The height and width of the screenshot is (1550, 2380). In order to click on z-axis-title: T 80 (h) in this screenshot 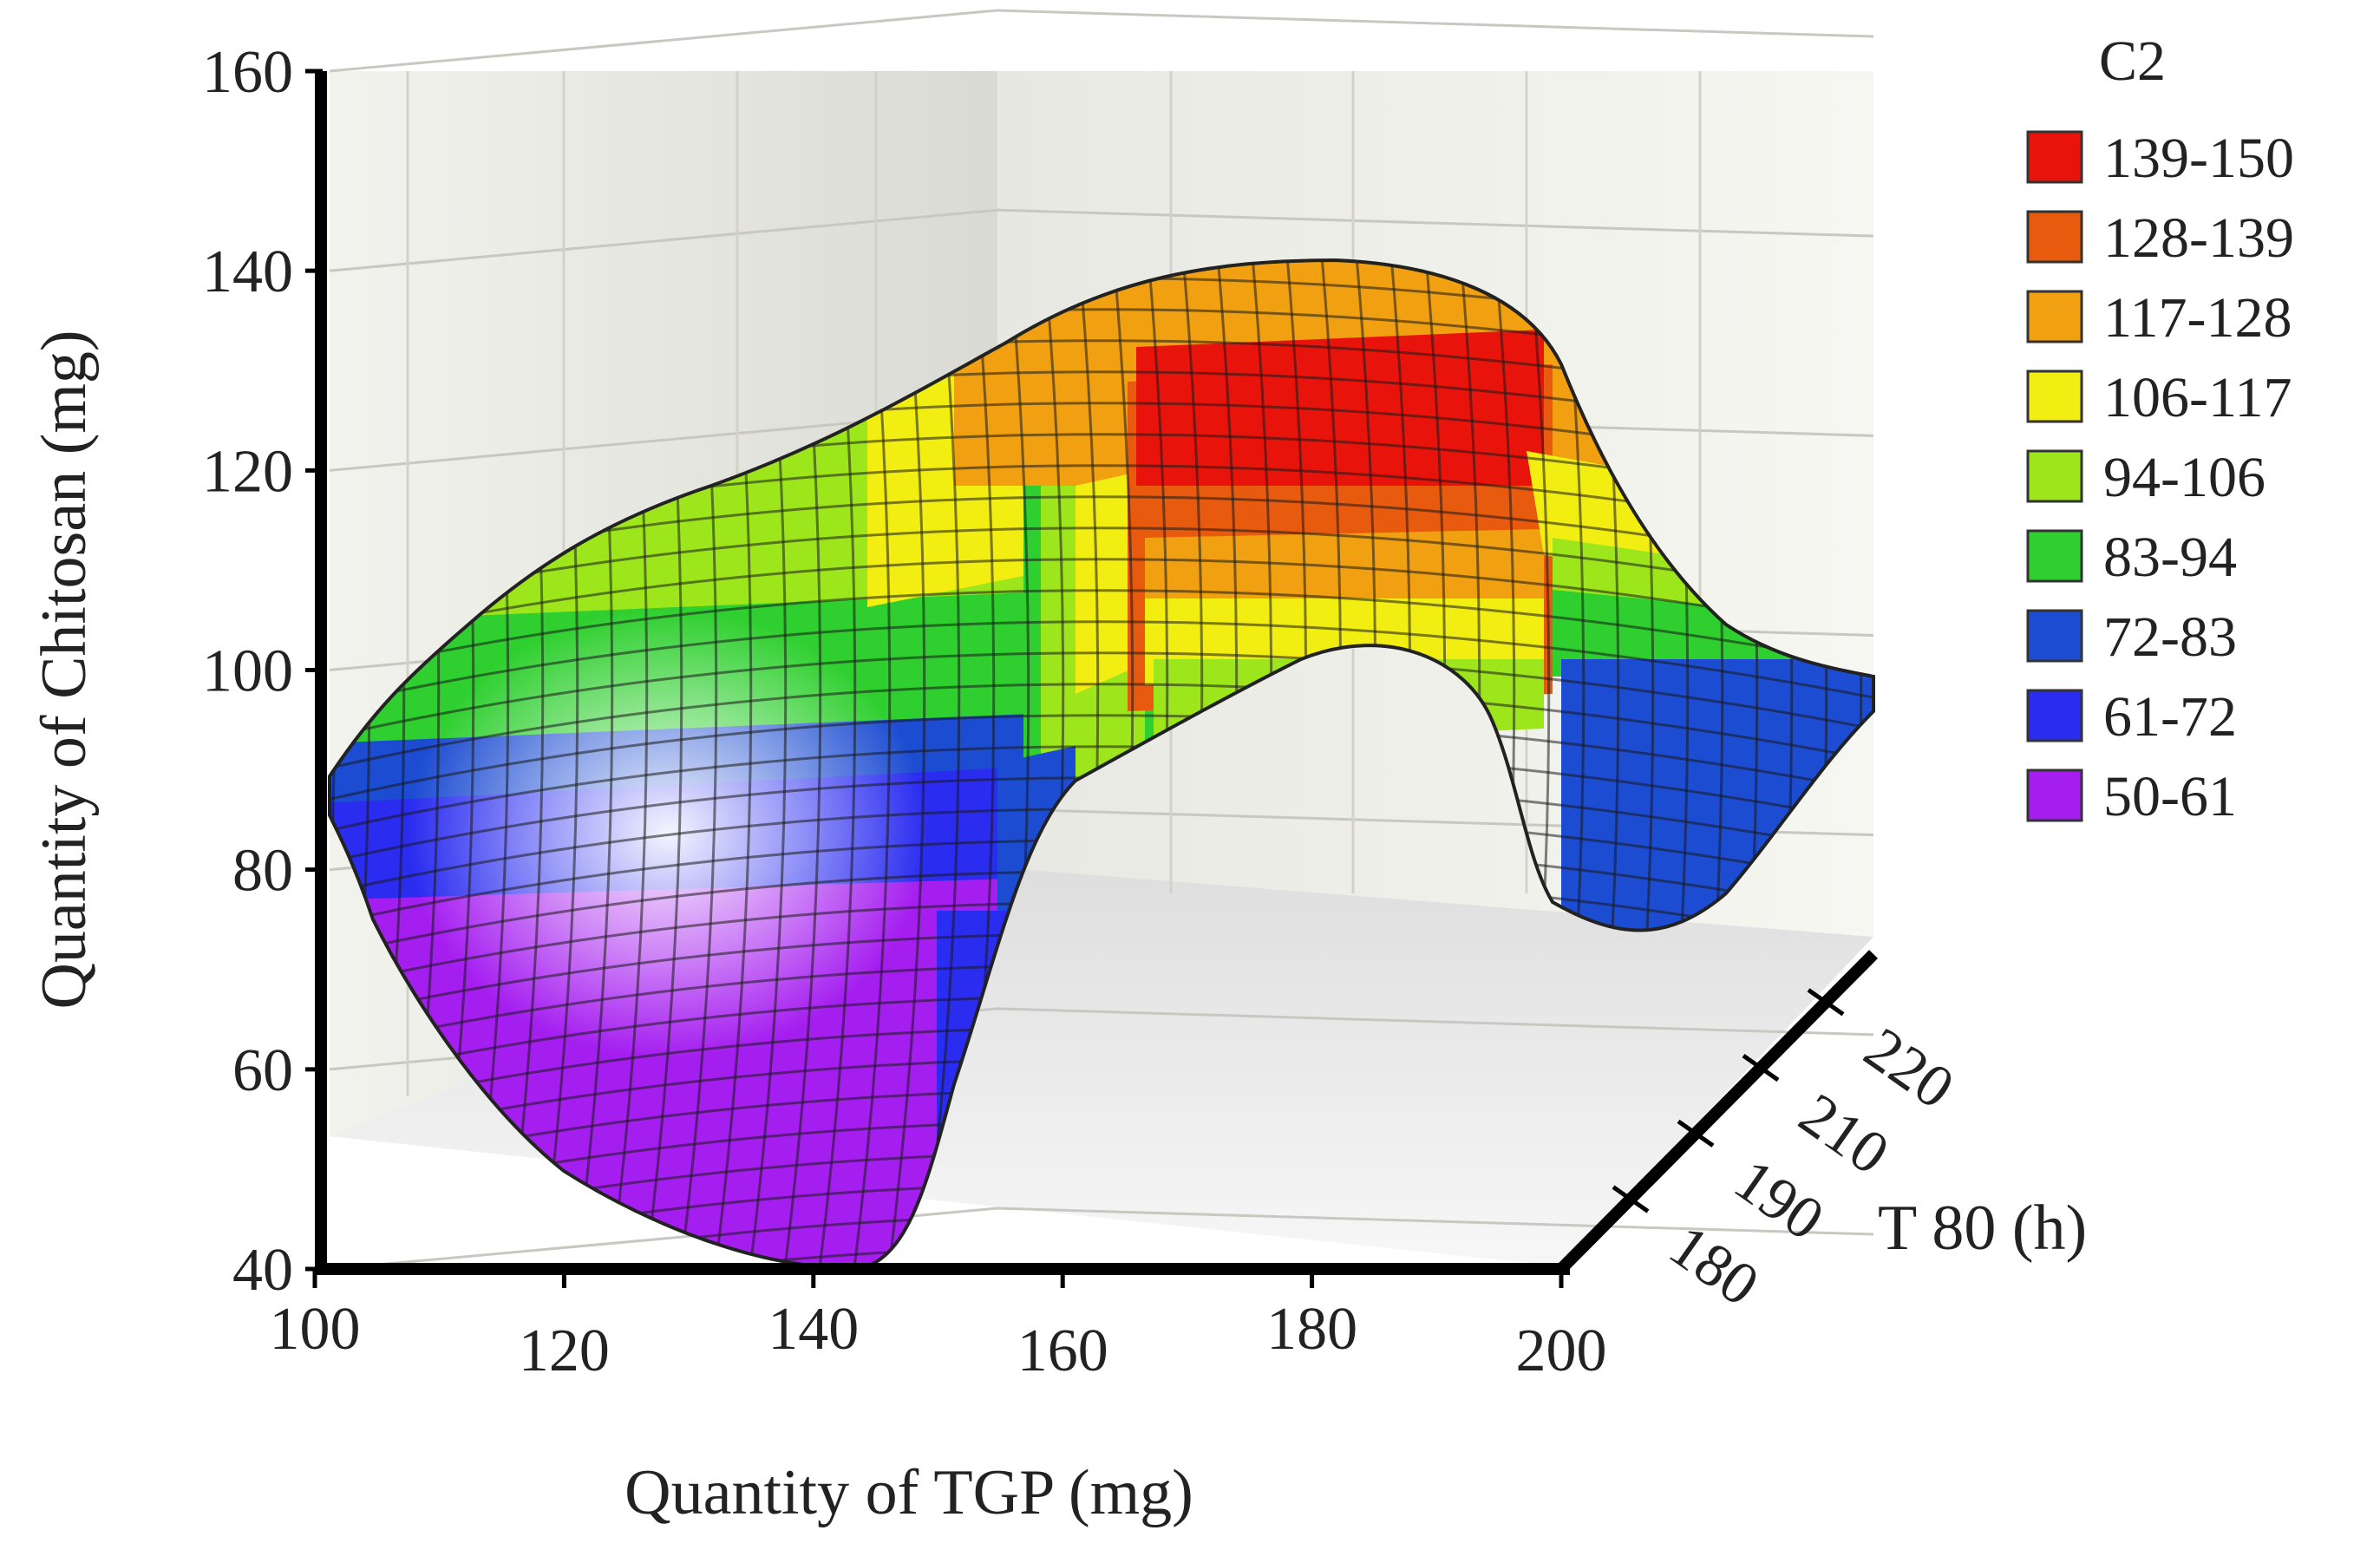, I will do `click(1982, 1228)`.